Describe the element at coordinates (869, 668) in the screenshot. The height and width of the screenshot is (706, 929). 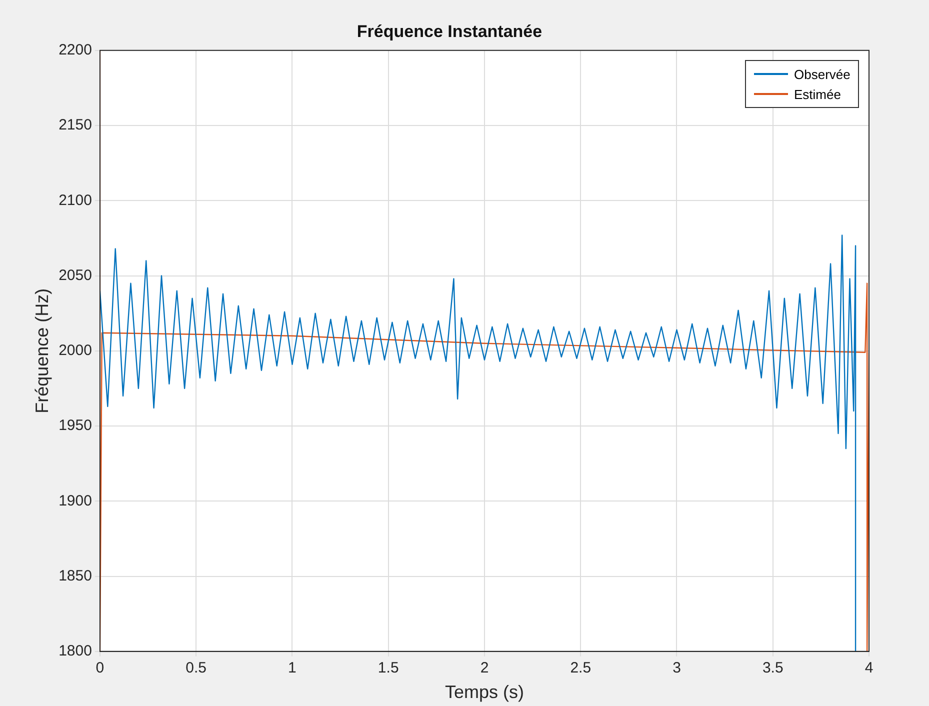
I see `x-tick-label: 4` at that location.